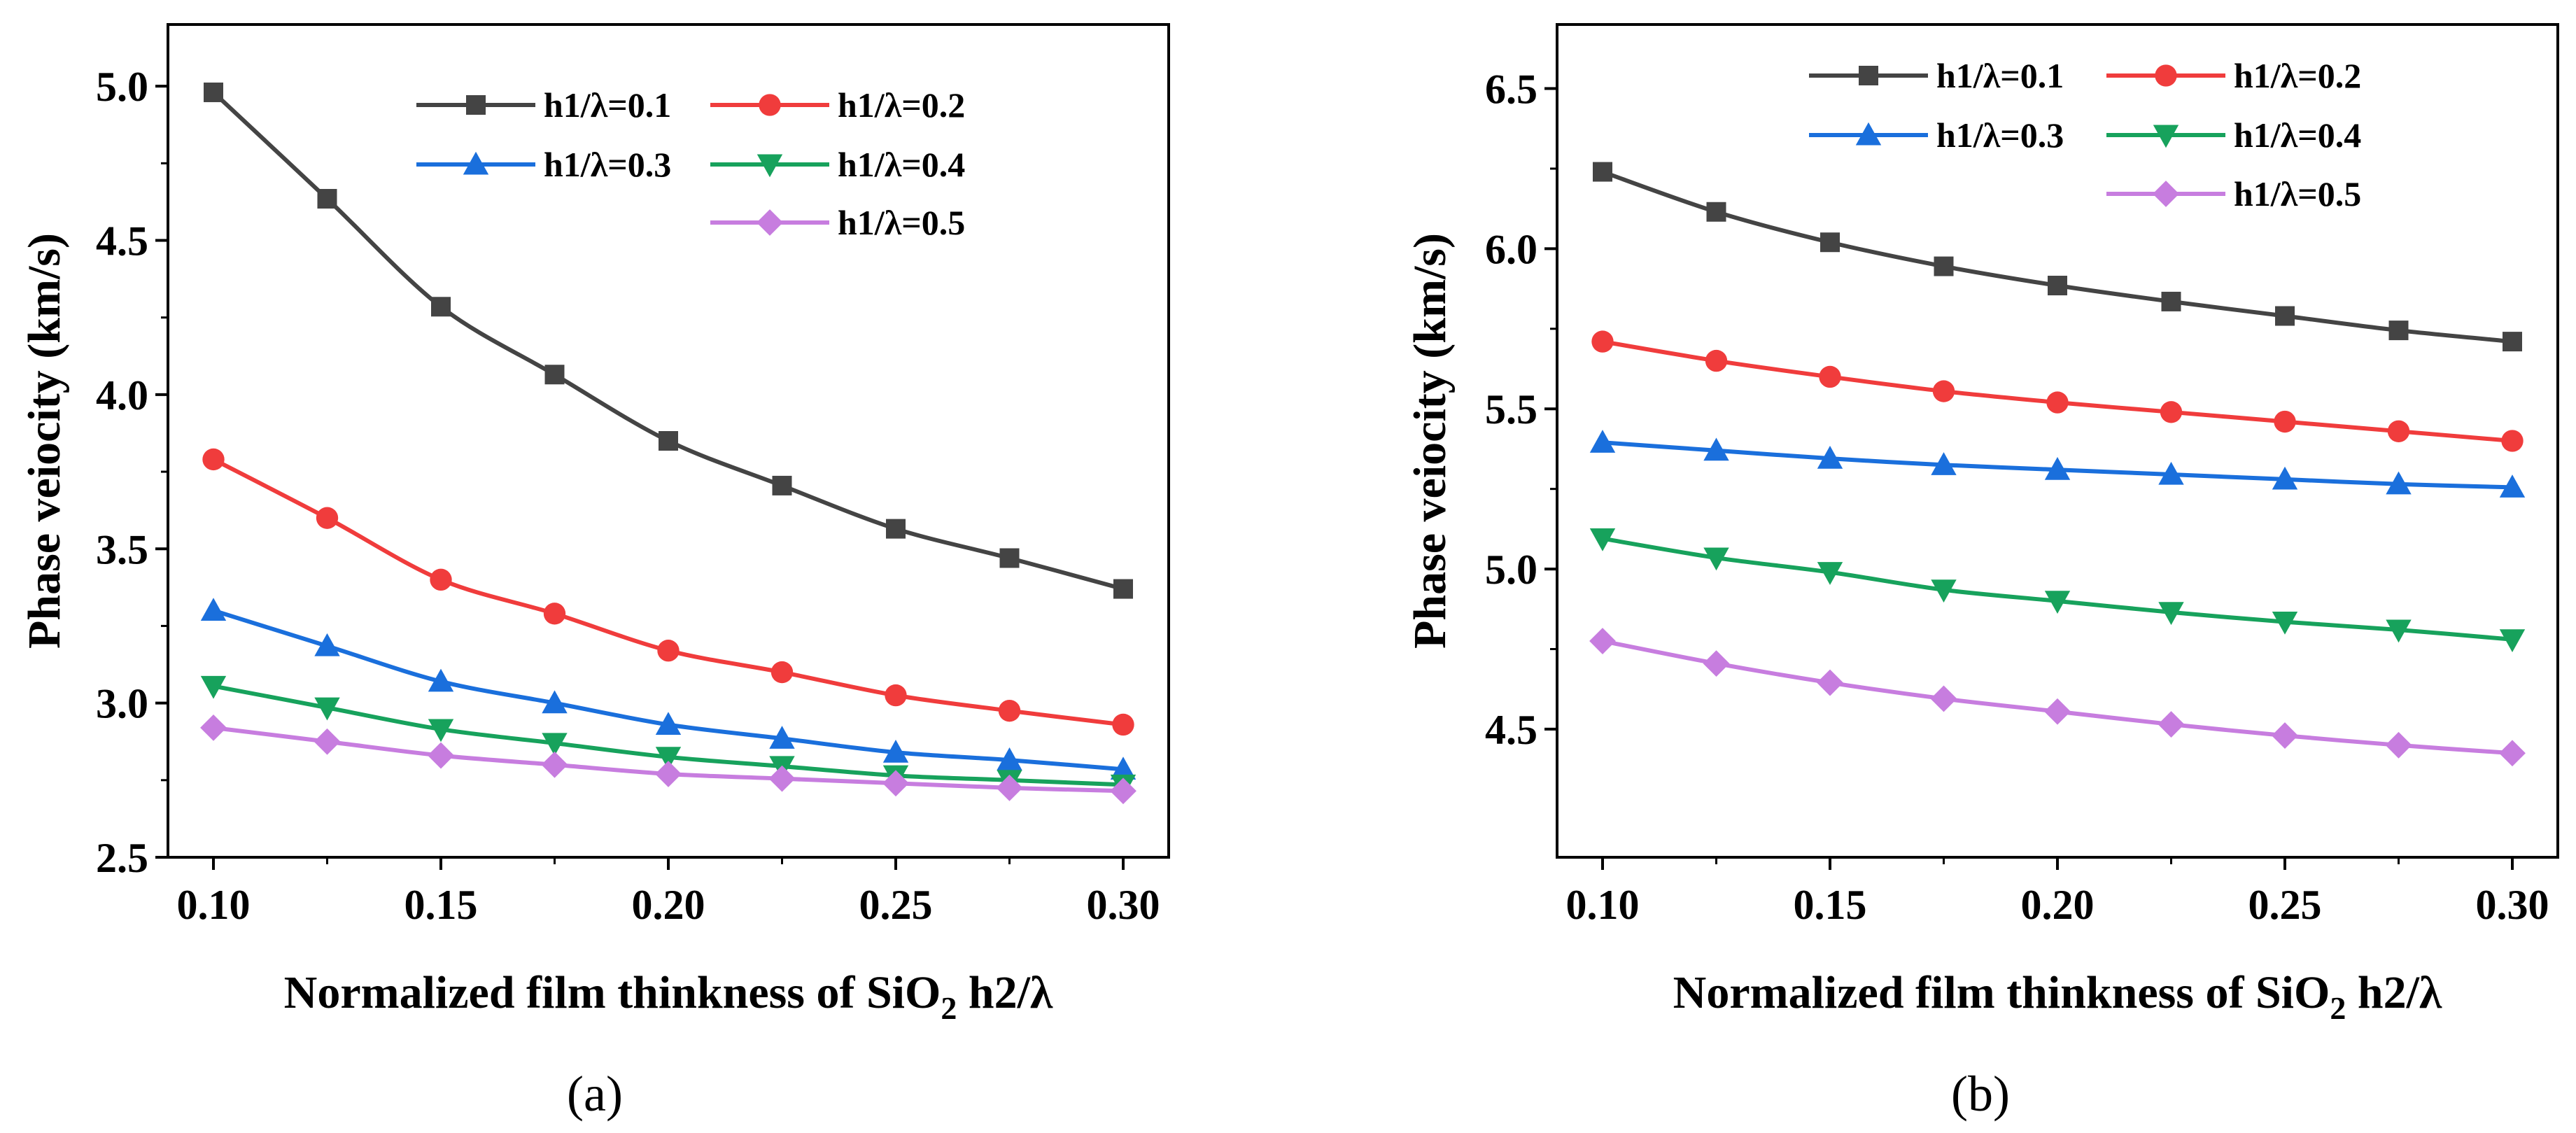  Describe the element at coordinates (1511, 249) in the screenshot. I see `y-tick-label: 6.0` at that location.